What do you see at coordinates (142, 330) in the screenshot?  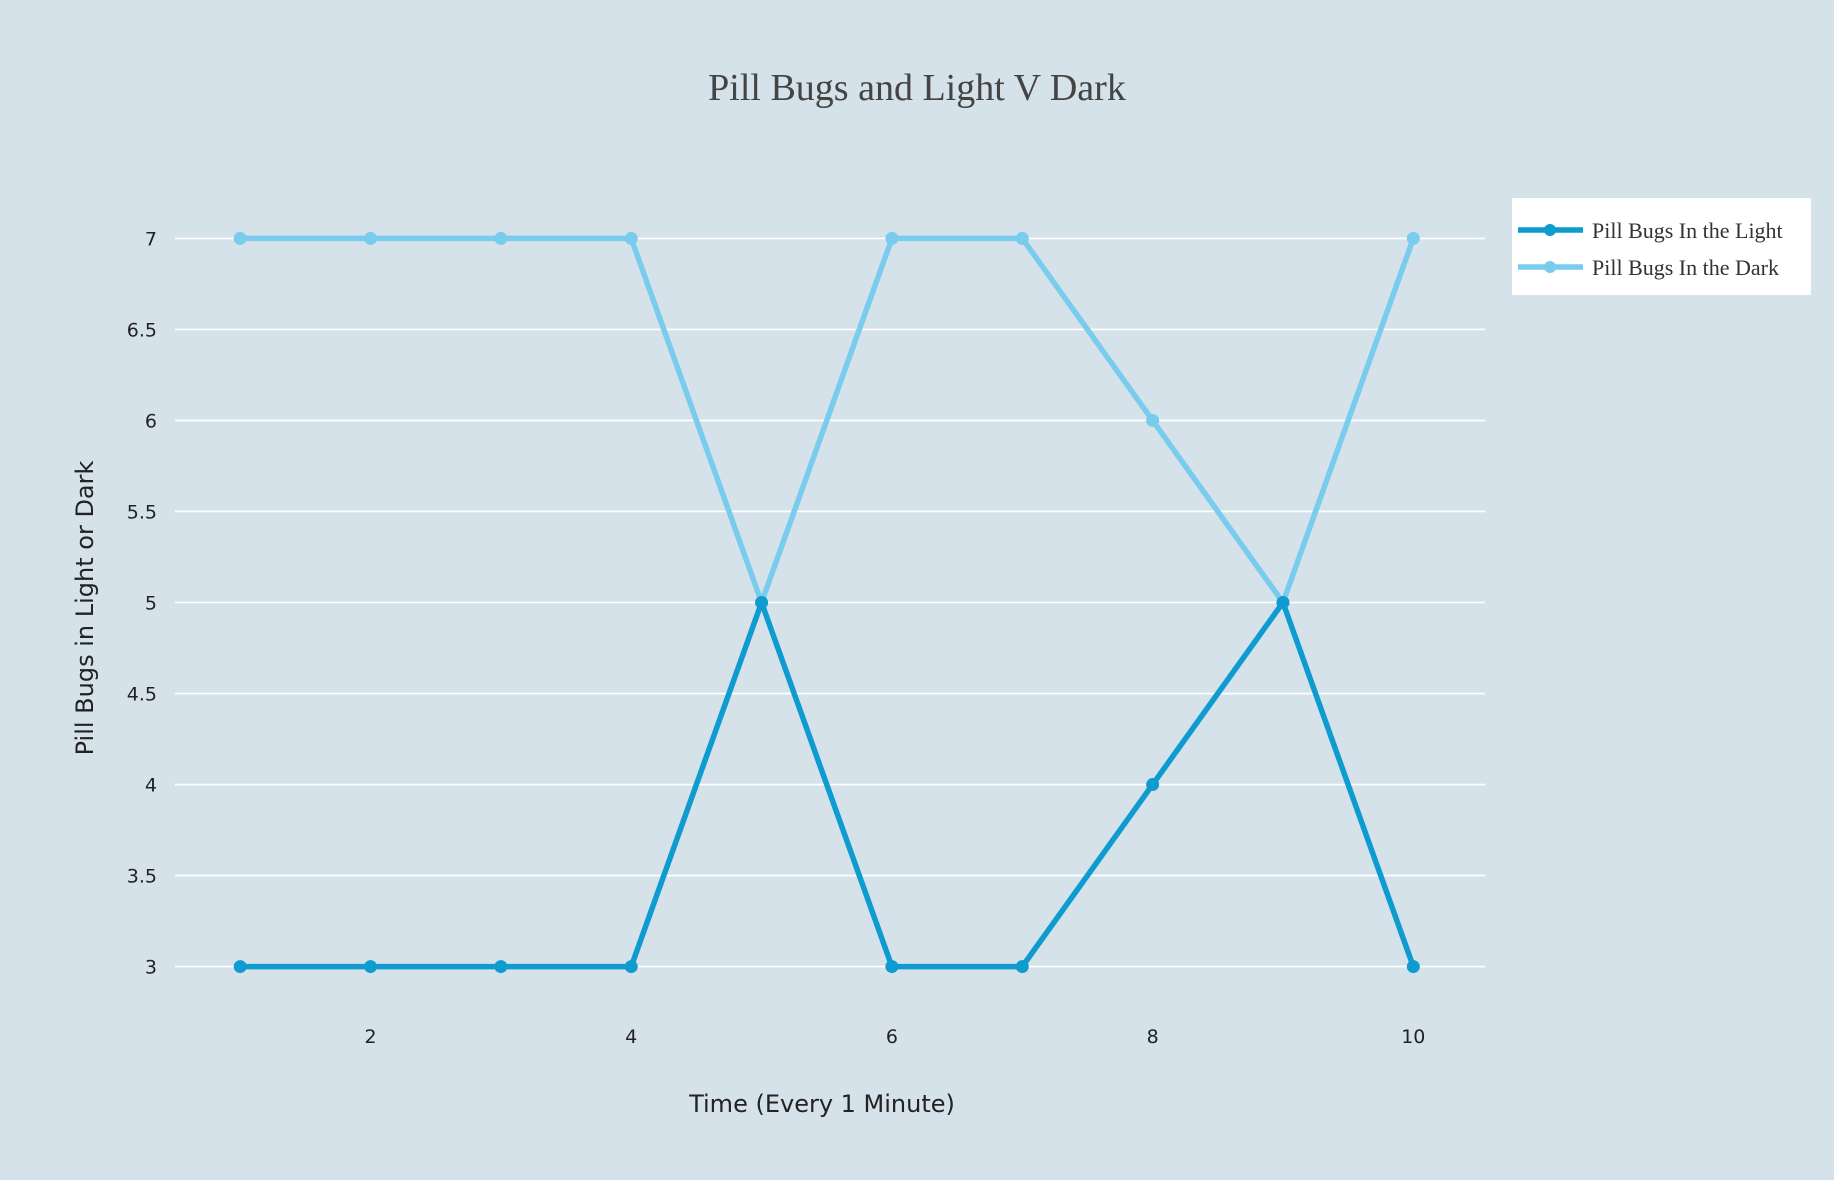 I see `y-tick-label: 6.5` at bounding box center [142, 330].